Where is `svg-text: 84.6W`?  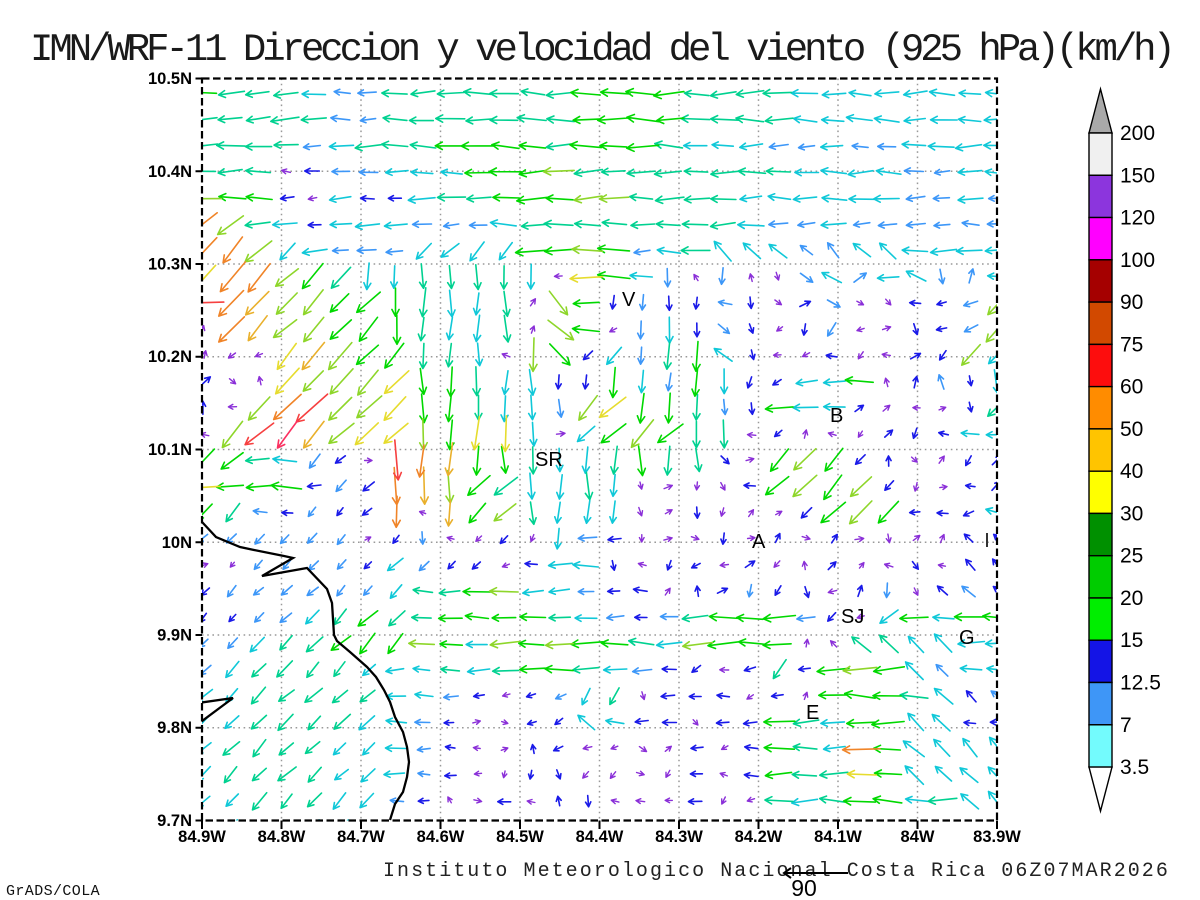 svg-text: 84.6W is located at coordinates (441, 837).